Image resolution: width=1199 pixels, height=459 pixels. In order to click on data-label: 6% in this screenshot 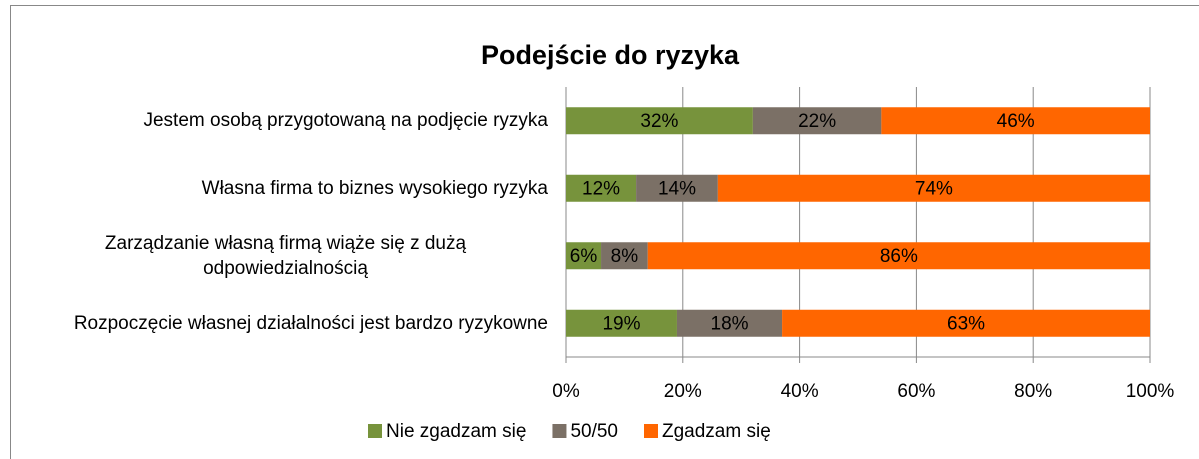, I will do `click(584, 256)`.